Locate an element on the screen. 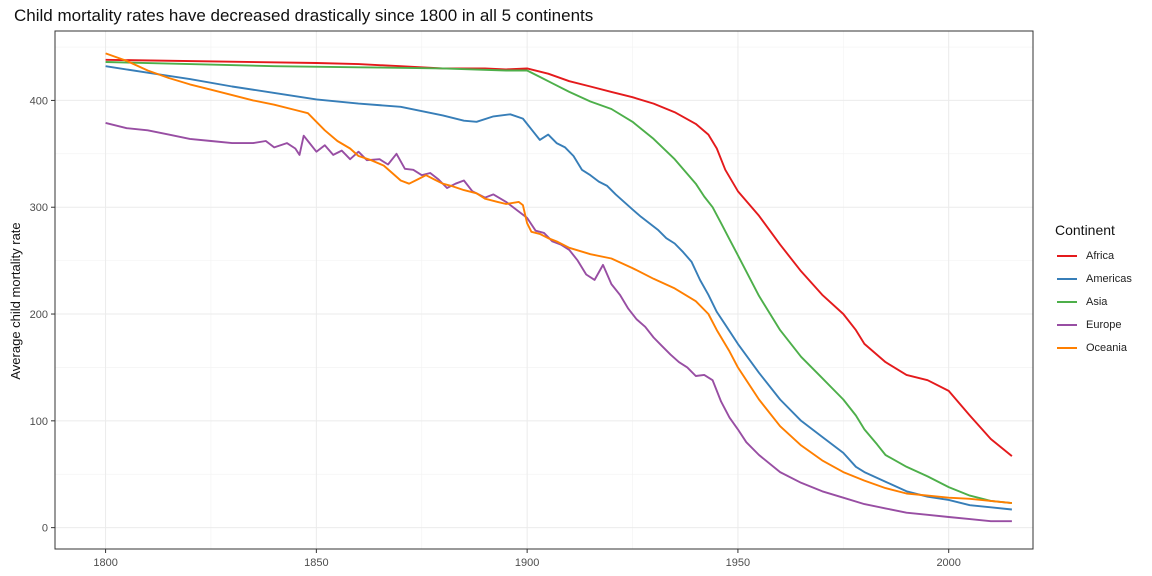 The width and height of the screenshot is (1152, 576). y-tick-label: 300 is located at coordinates (39, 208).